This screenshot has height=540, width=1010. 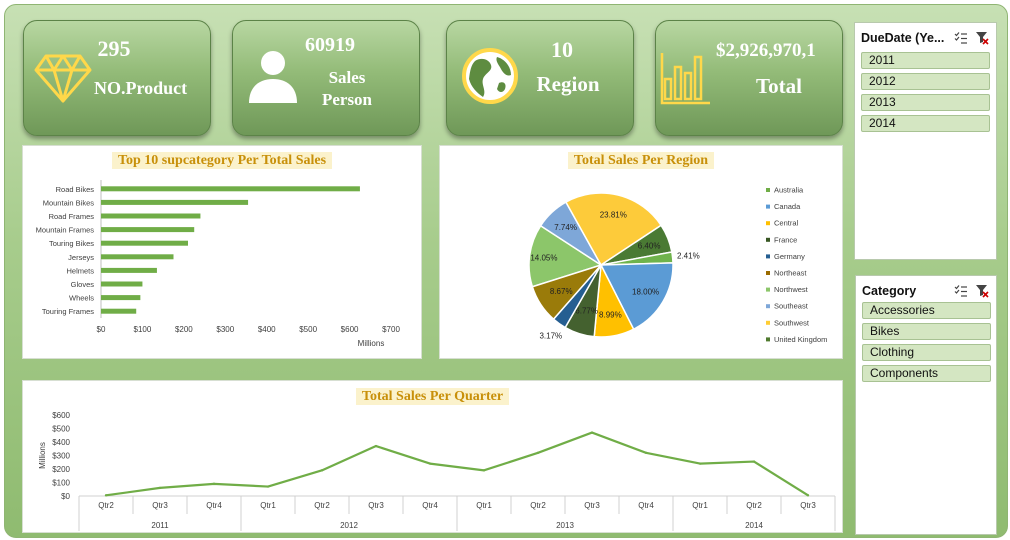 I want to click on bar-category-label: Jerseys, so click(x=81, y=257).